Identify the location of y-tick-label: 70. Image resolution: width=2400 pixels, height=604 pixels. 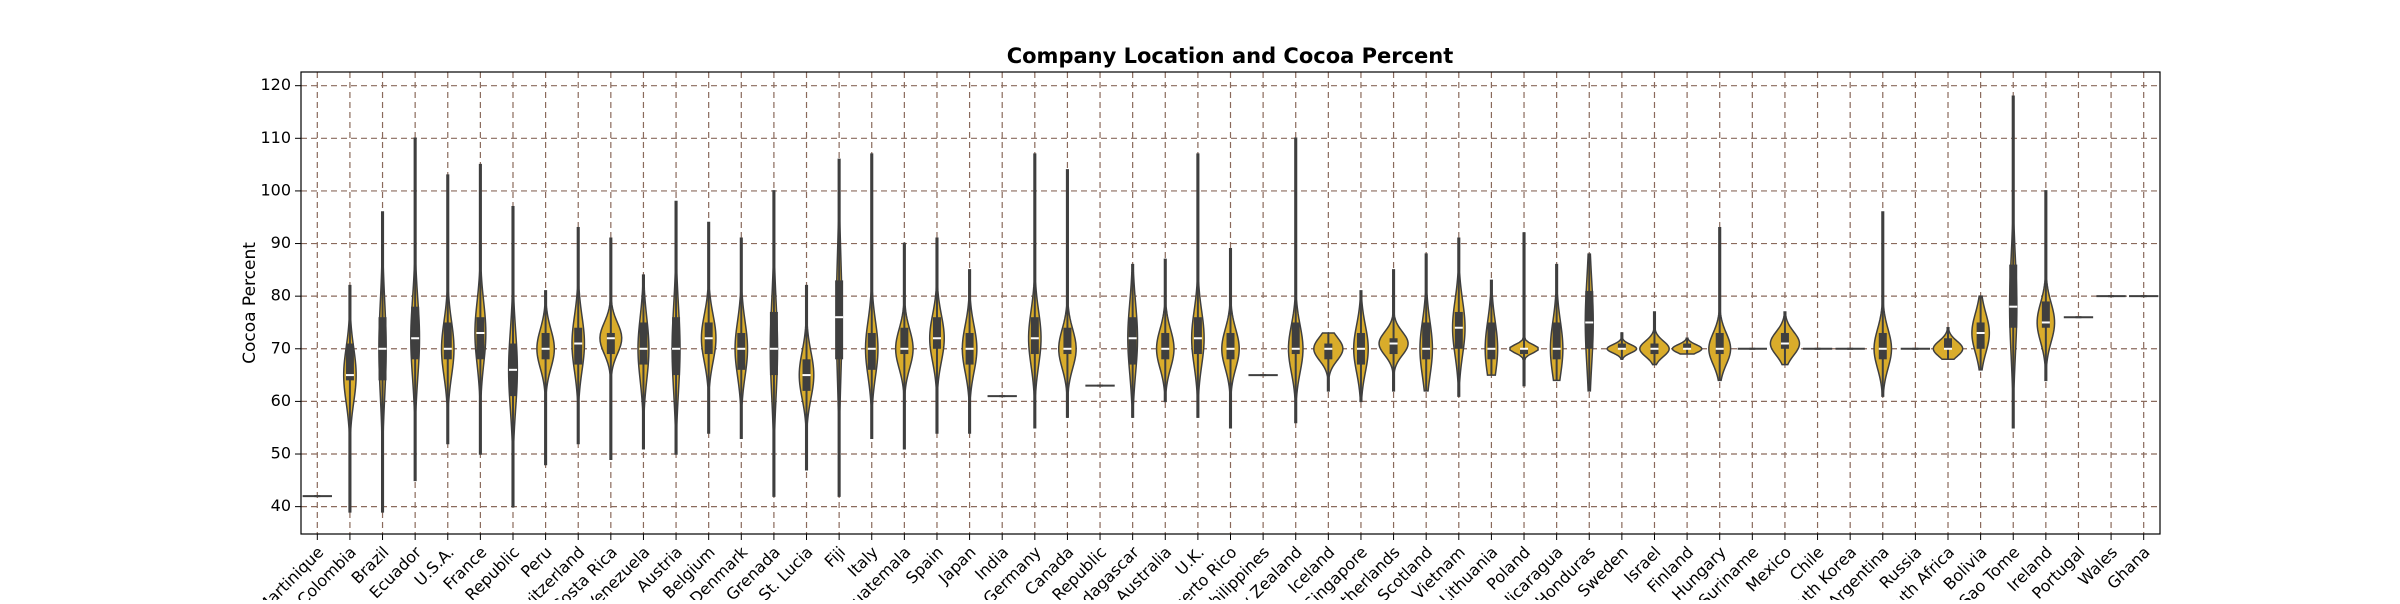
(281, 347).